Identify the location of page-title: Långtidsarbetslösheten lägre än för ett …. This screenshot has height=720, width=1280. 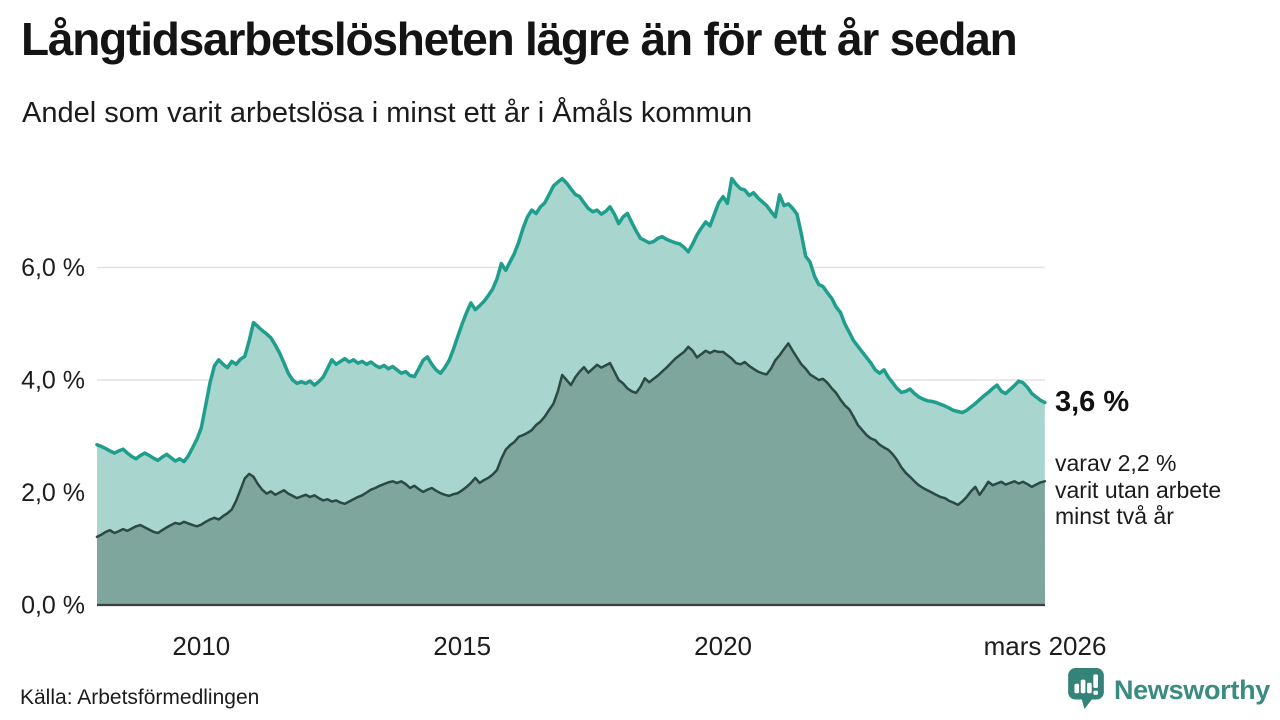
(519, 39).